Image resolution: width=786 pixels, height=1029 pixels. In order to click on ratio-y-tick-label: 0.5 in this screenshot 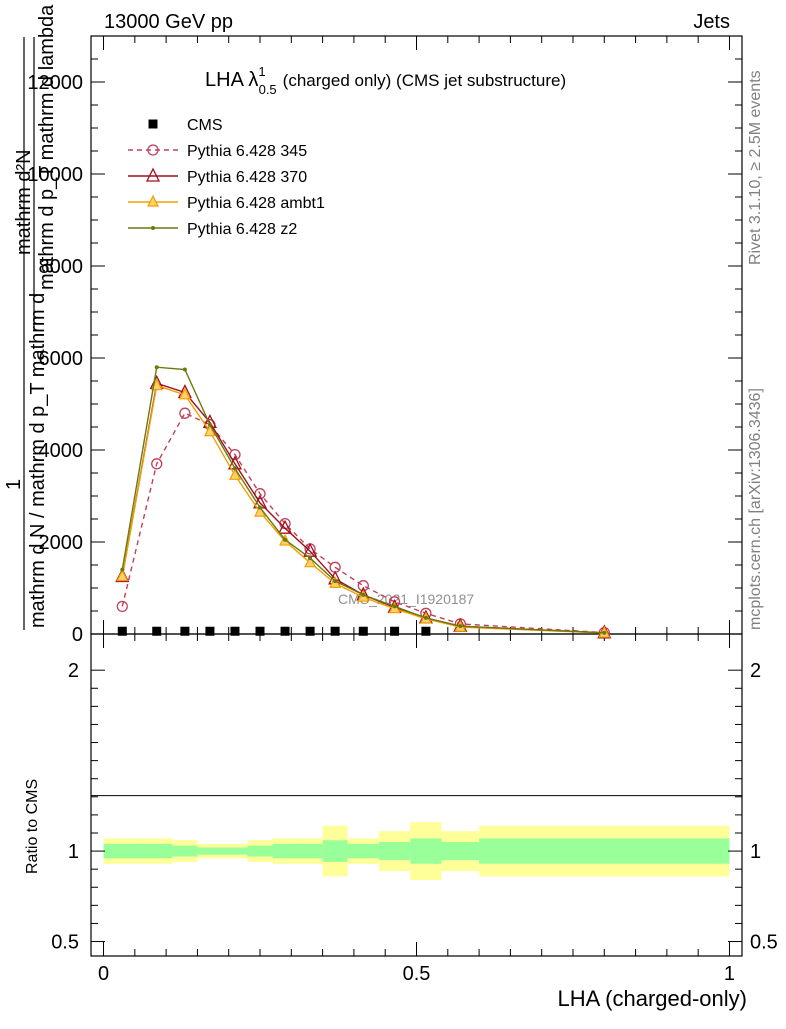, I will do `click(65, 943)`.